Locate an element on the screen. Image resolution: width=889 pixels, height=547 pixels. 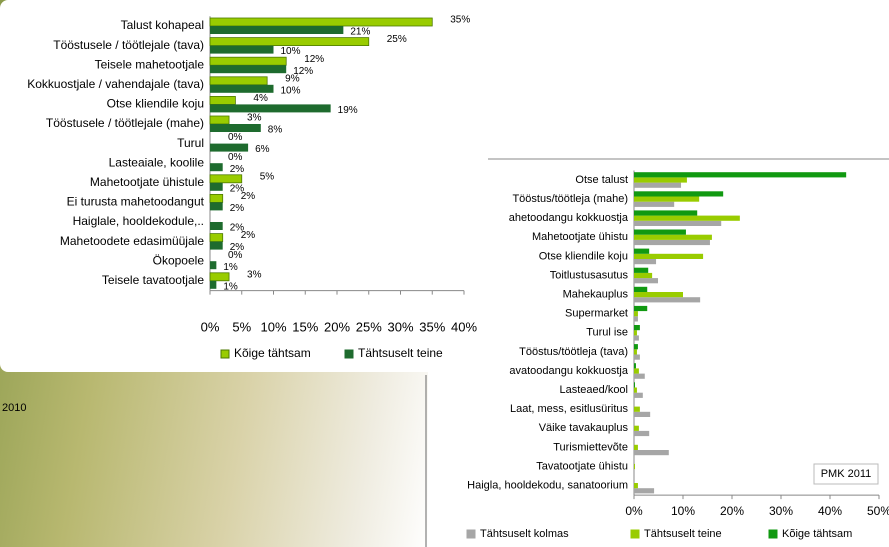
y-tick-label: Laat, mess, esitlusüritus is located at coordinates (569, 409).